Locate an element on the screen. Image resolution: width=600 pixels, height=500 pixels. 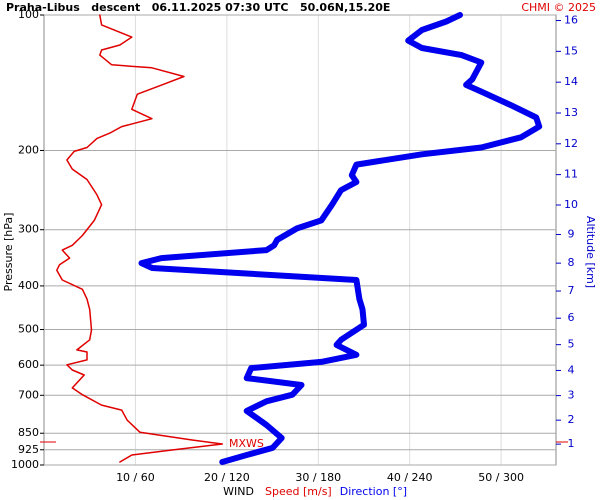
y2-tick-label: 8 is located at coordinates (571, 262).